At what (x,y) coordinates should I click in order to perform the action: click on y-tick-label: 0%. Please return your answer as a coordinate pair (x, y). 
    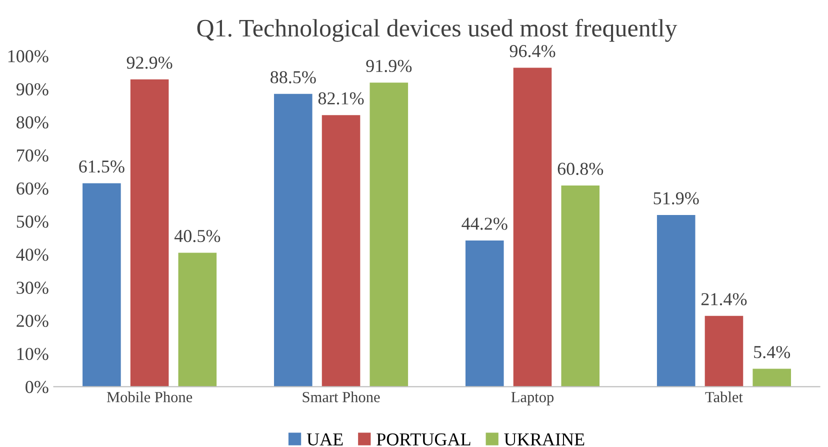
    Looking at the image, I should click on (37, 387).